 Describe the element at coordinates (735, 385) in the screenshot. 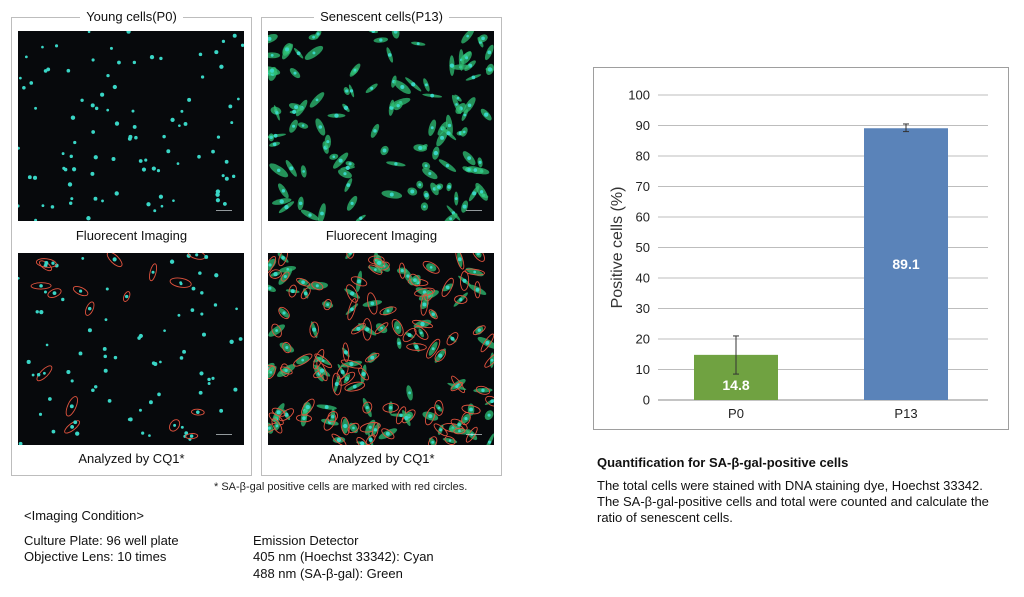

I see `bar-value-label: 14.8` at that location.